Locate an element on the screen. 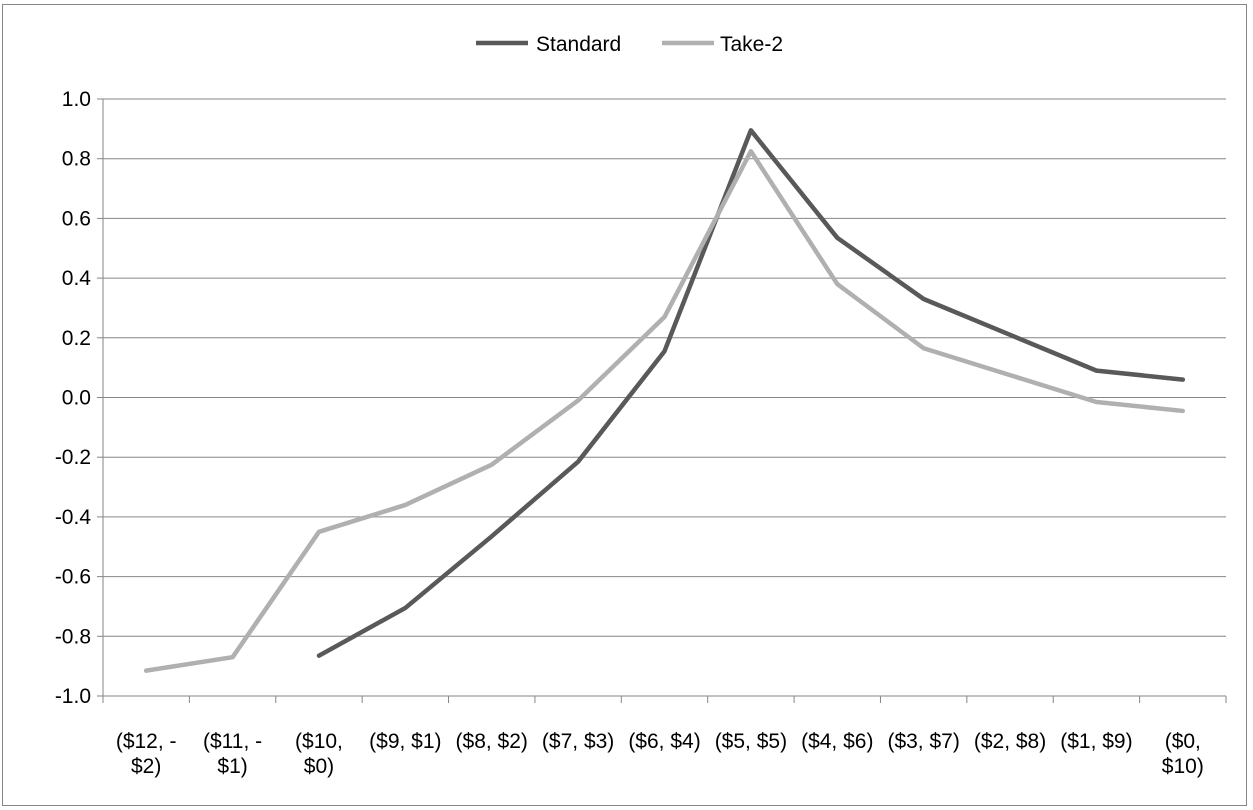 This screenshot has height=810, width=1253. x-tick-label: ($8, $2) is located at coordinates (492, 741).